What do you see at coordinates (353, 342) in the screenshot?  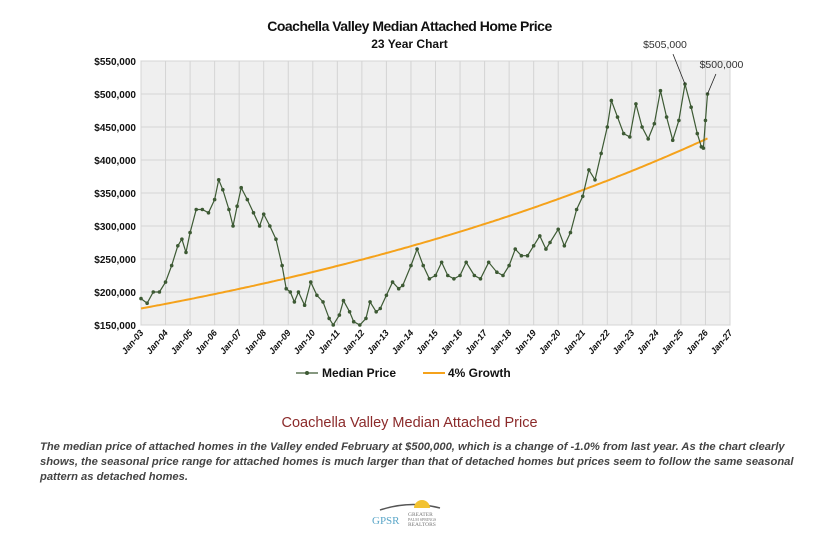 I see `x-tick-label: Jan-12` at bounding box center [353, 342].